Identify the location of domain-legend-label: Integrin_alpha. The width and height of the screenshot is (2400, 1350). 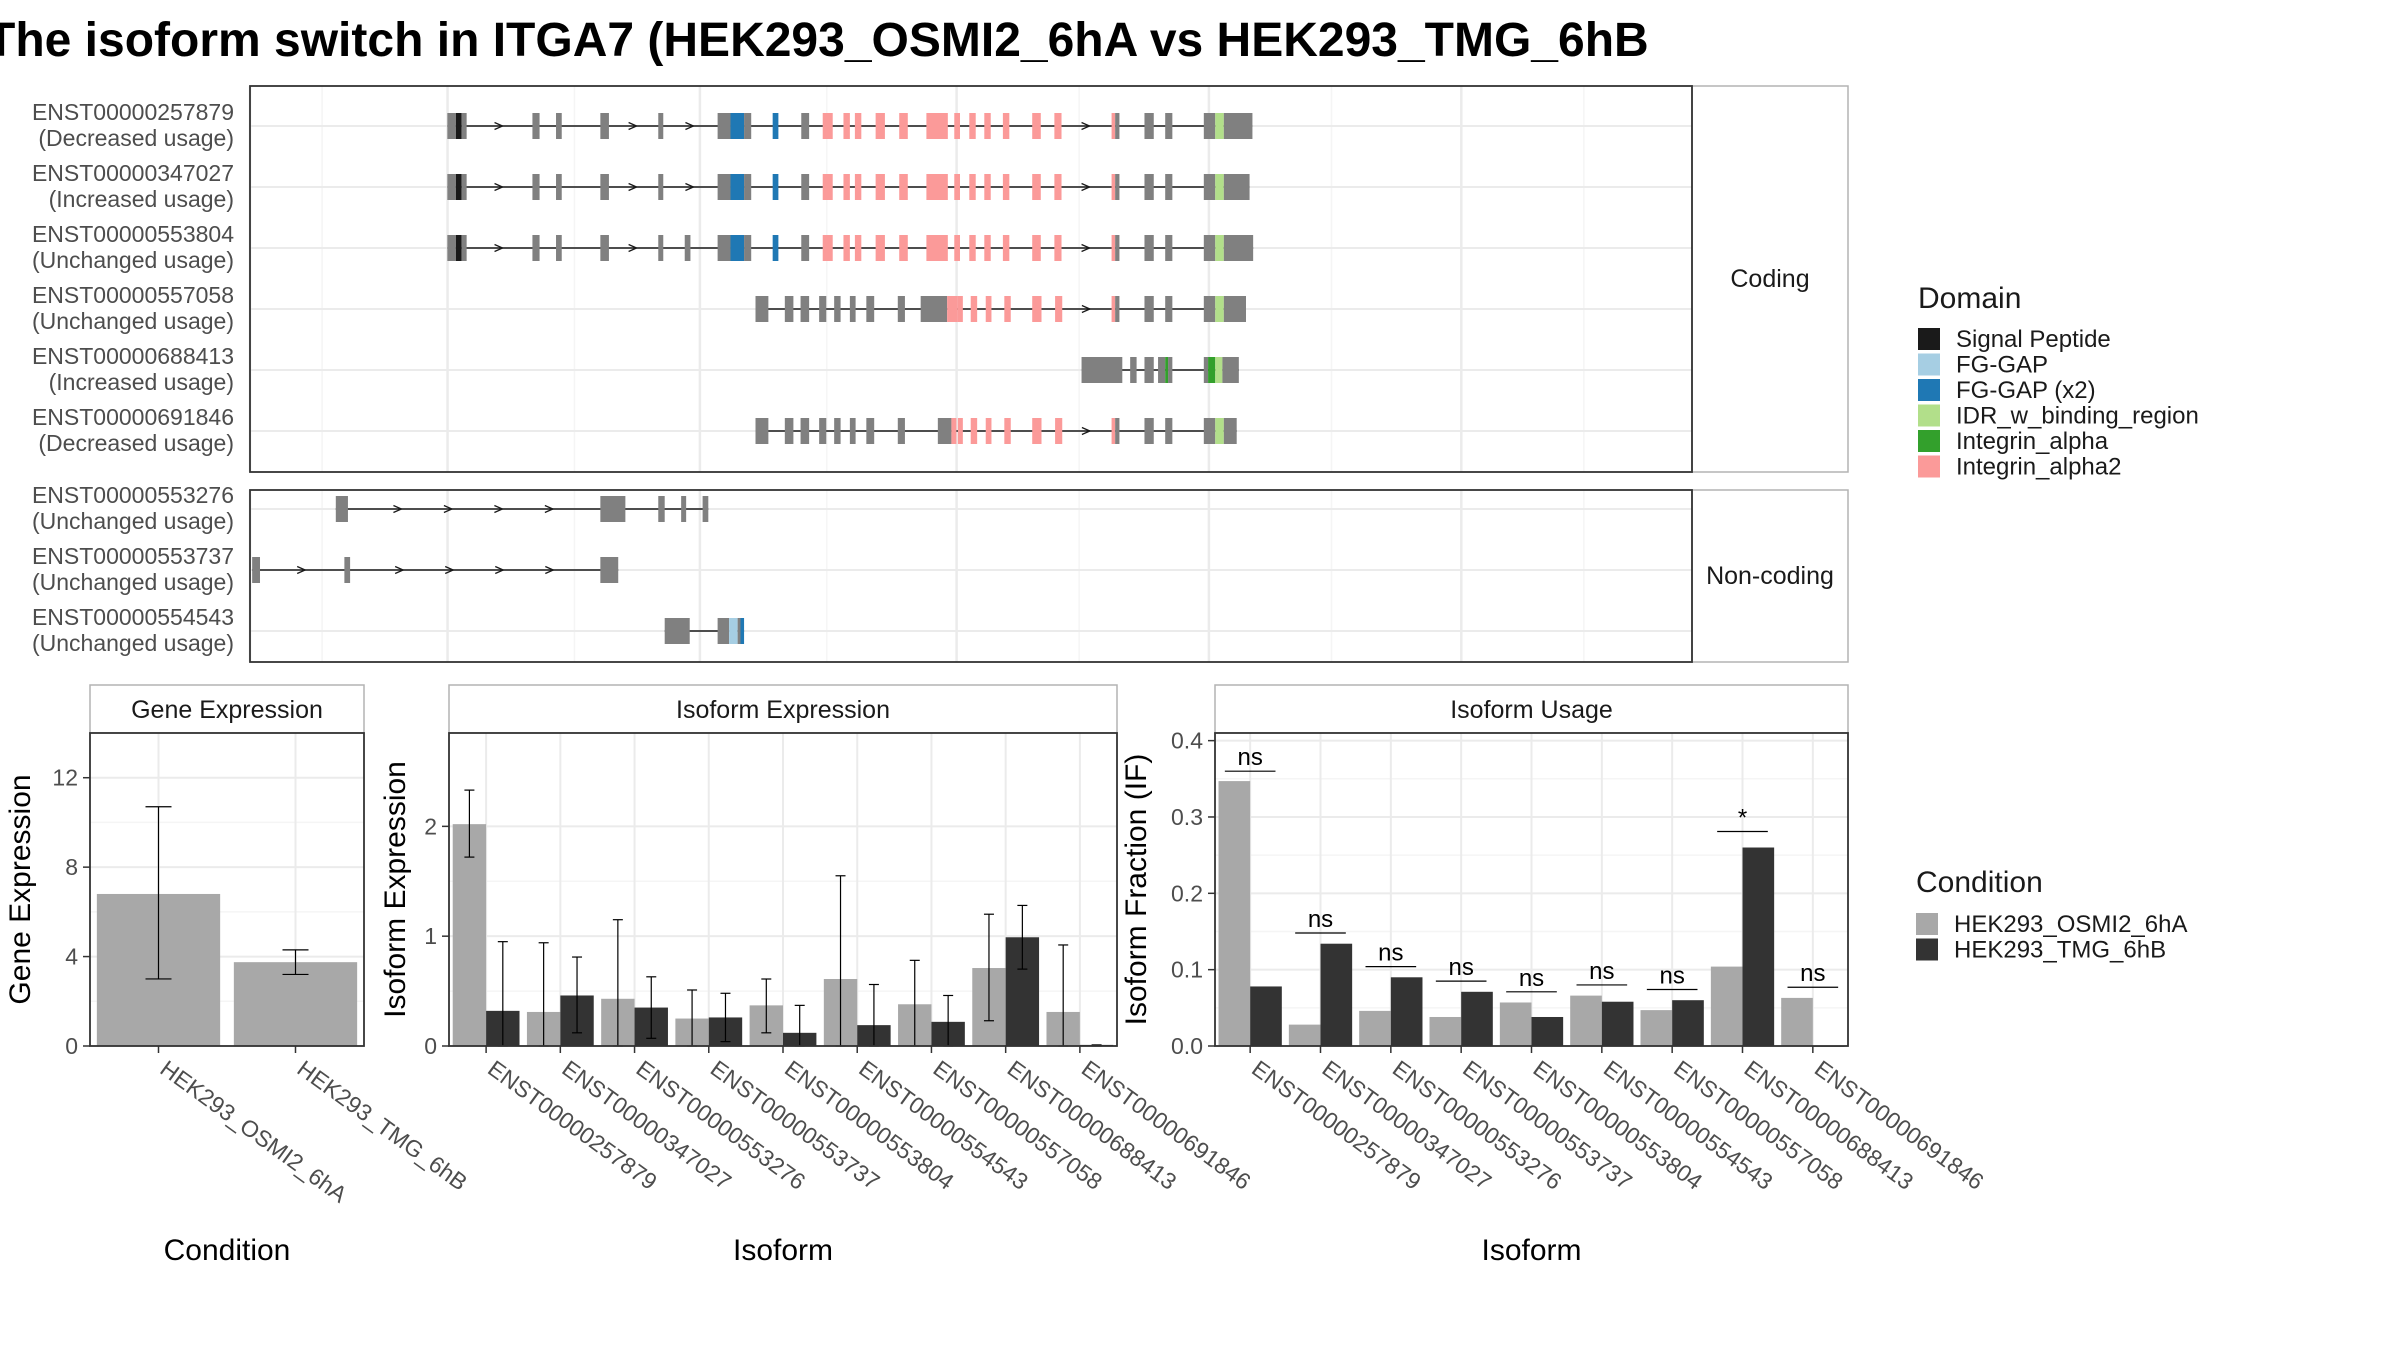
(2032, 441).